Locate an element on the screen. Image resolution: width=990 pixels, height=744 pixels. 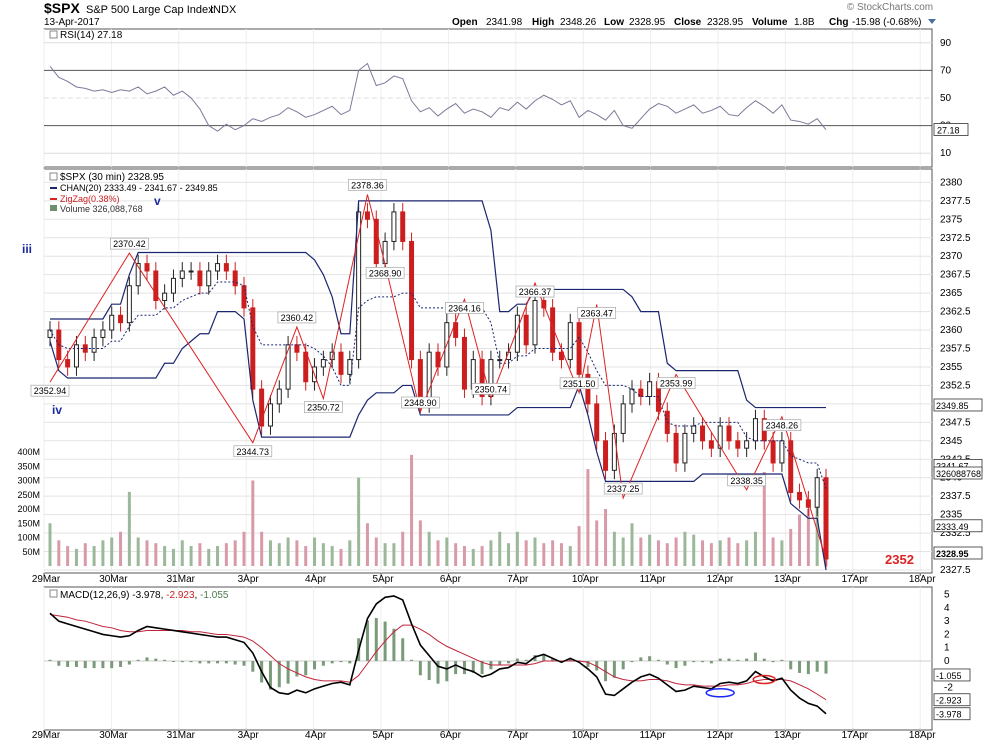
price-tick-label: 2345 is located at coordinates (951, 441).